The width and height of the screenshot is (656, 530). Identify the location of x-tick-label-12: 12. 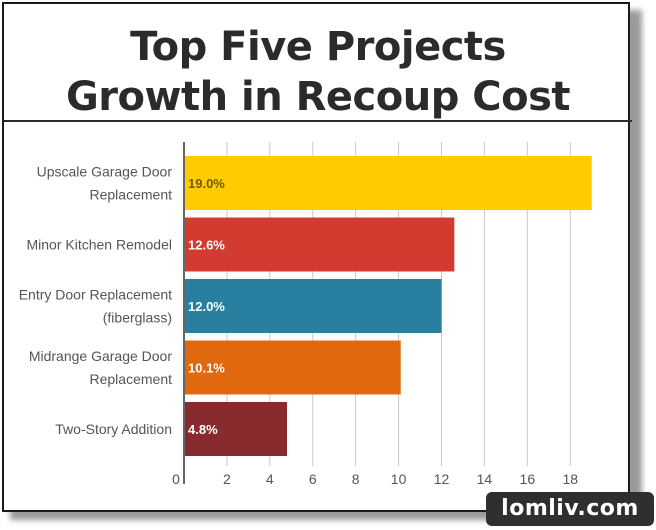
(442, 479).